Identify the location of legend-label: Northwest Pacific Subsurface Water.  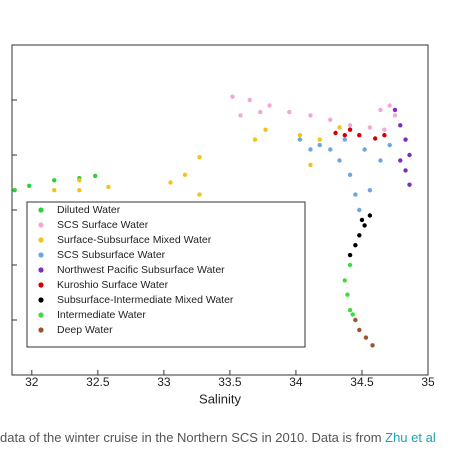
(141, 270).